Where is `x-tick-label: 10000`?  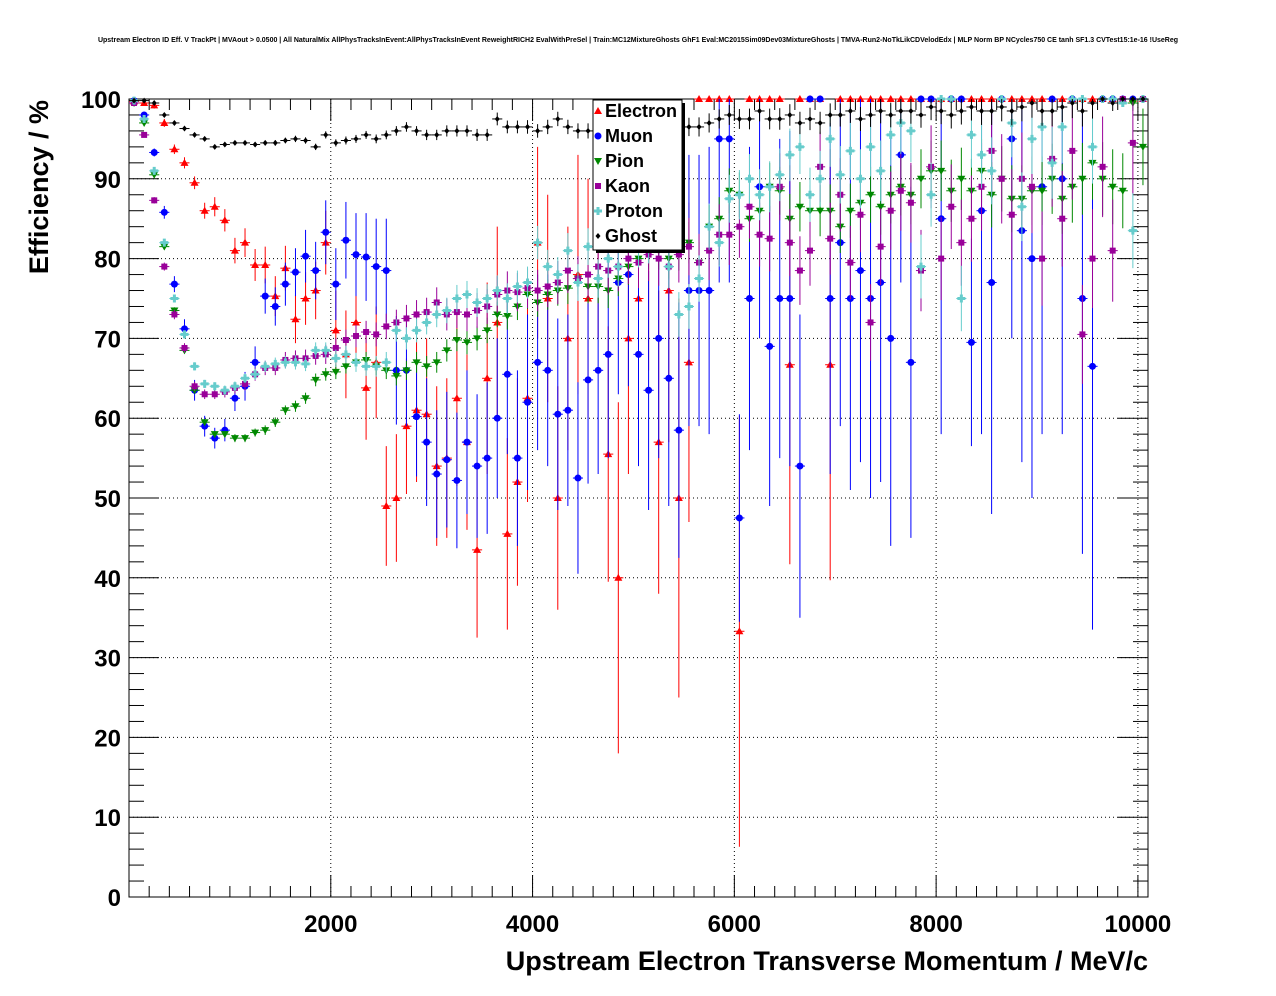 x-tick-label: 10000 is located at coordinates (1138, 924).